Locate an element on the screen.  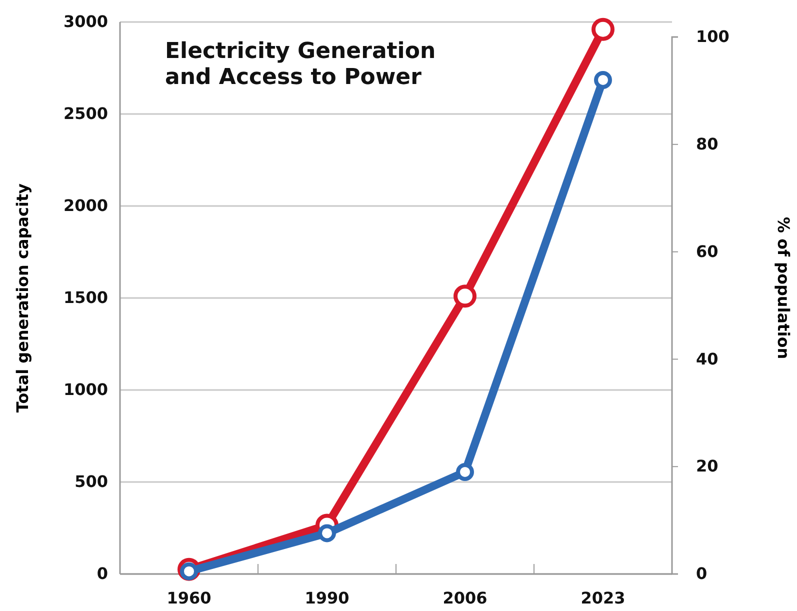
y-tick-label: 3000 is located at coordinates (85, 22).